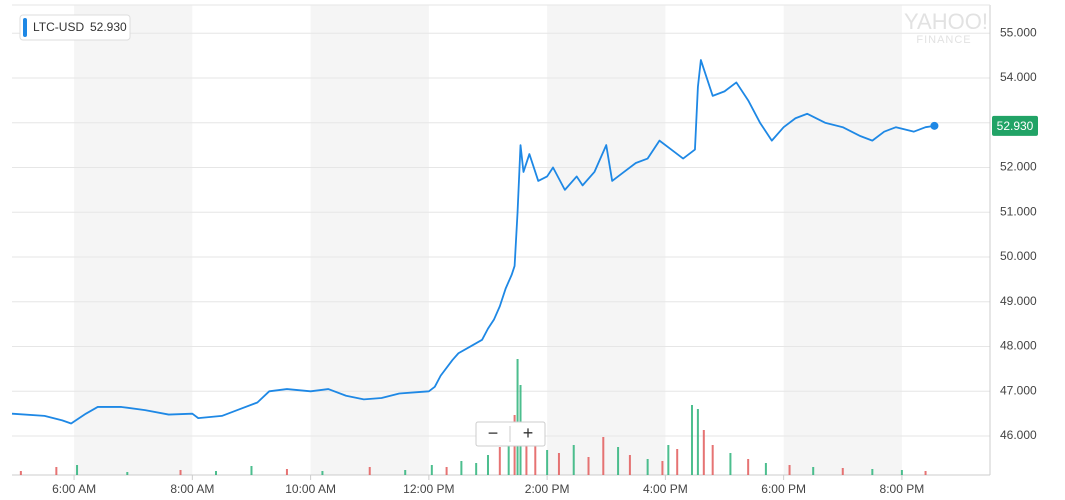  I want to click on price-tag-label: 52.930, so click(1015, 126).